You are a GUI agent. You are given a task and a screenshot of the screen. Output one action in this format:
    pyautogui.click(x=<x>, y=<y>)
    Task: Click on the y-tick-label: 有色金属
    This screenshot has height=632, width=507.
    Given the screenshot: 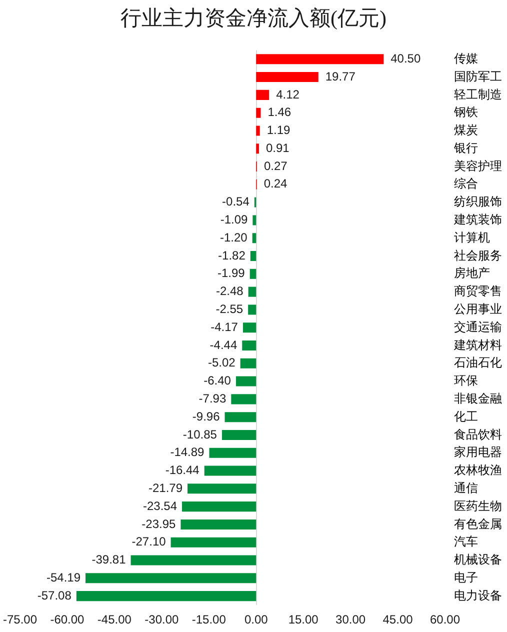 What is the action you would take?
    pyautogui.click(x=478, y=523)
    